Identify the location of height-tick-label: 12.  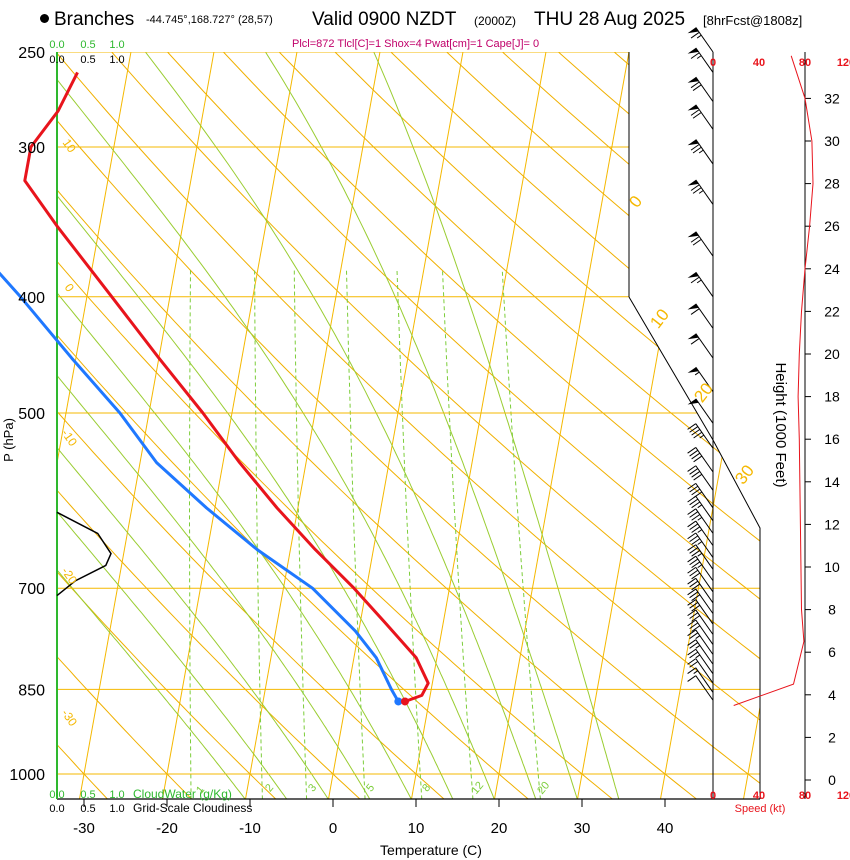
(832, 524).